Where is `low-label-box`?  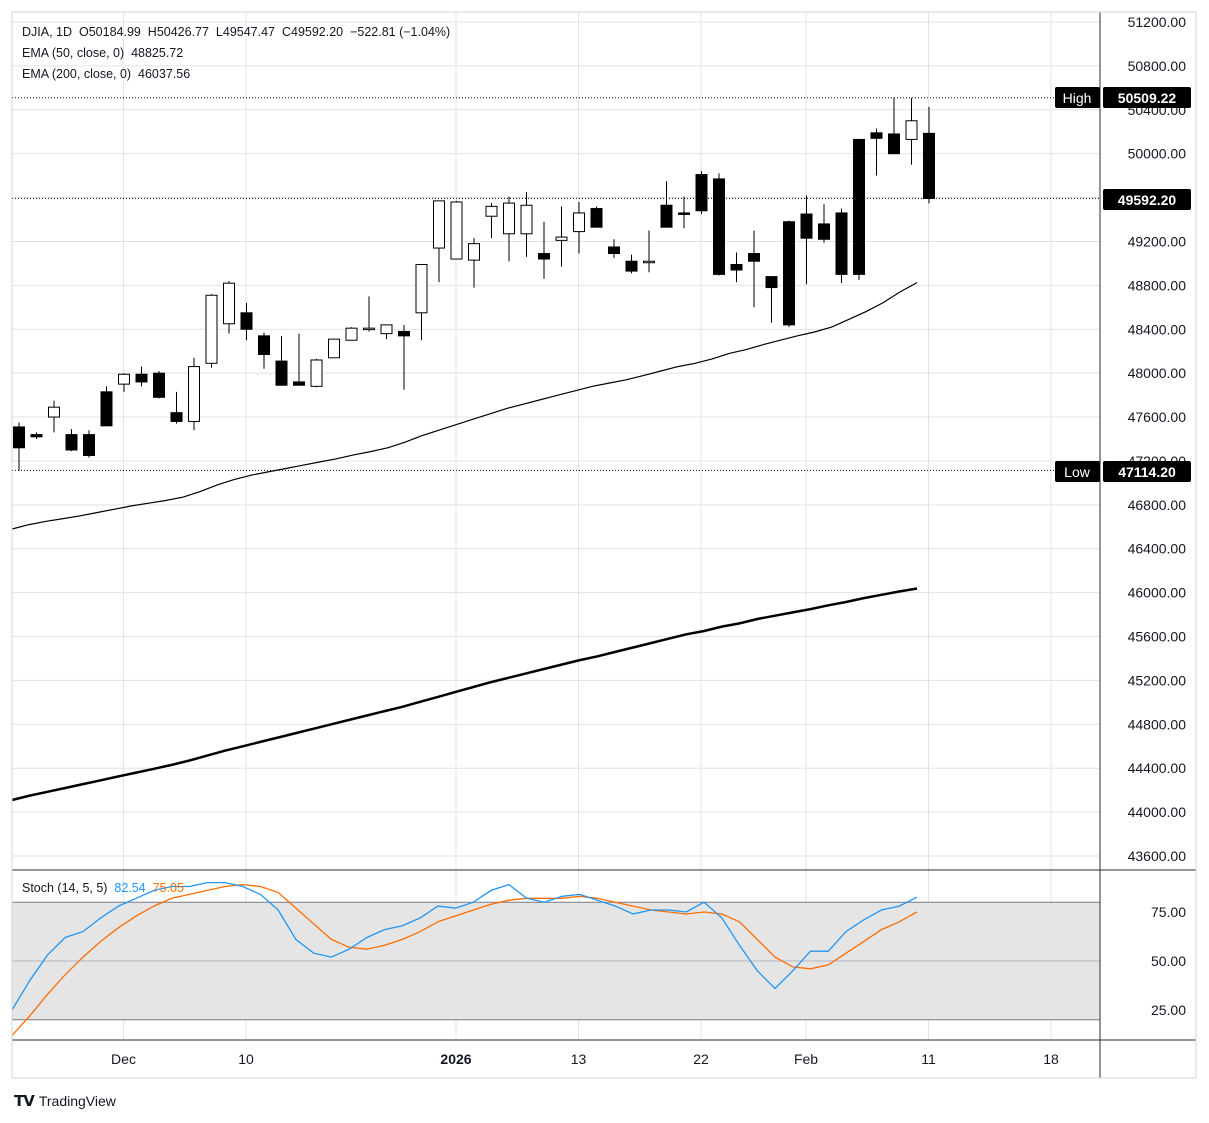 low-label-box is located at coordinates (1077, 471).